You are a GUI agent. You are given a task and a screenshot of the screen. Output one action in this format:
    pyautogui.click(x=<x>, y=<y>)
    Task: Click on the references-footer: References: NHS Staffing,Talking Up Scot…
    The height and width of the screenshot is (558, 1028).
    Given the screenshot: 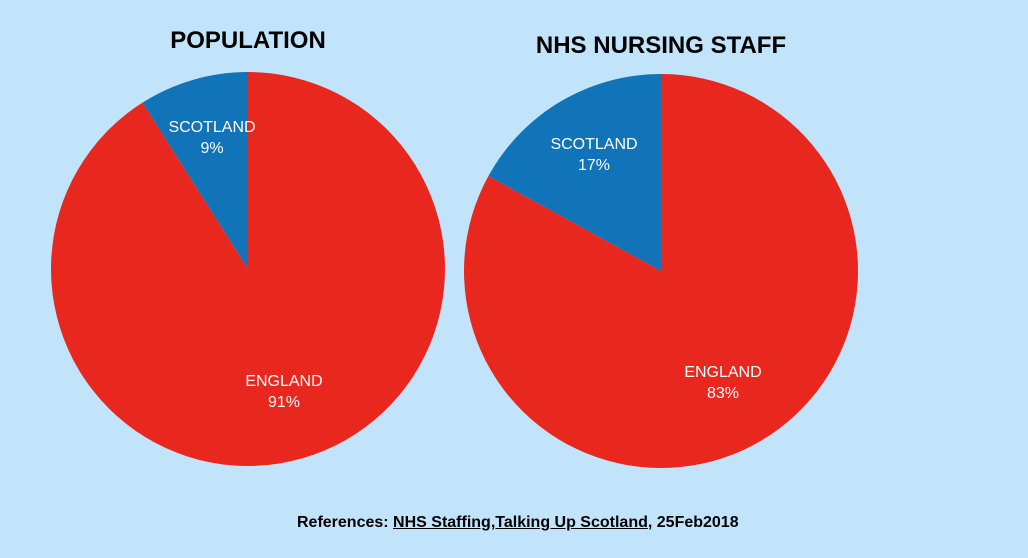 What is the action you would take?
    pyautogui.click(x=518, y=523)
    